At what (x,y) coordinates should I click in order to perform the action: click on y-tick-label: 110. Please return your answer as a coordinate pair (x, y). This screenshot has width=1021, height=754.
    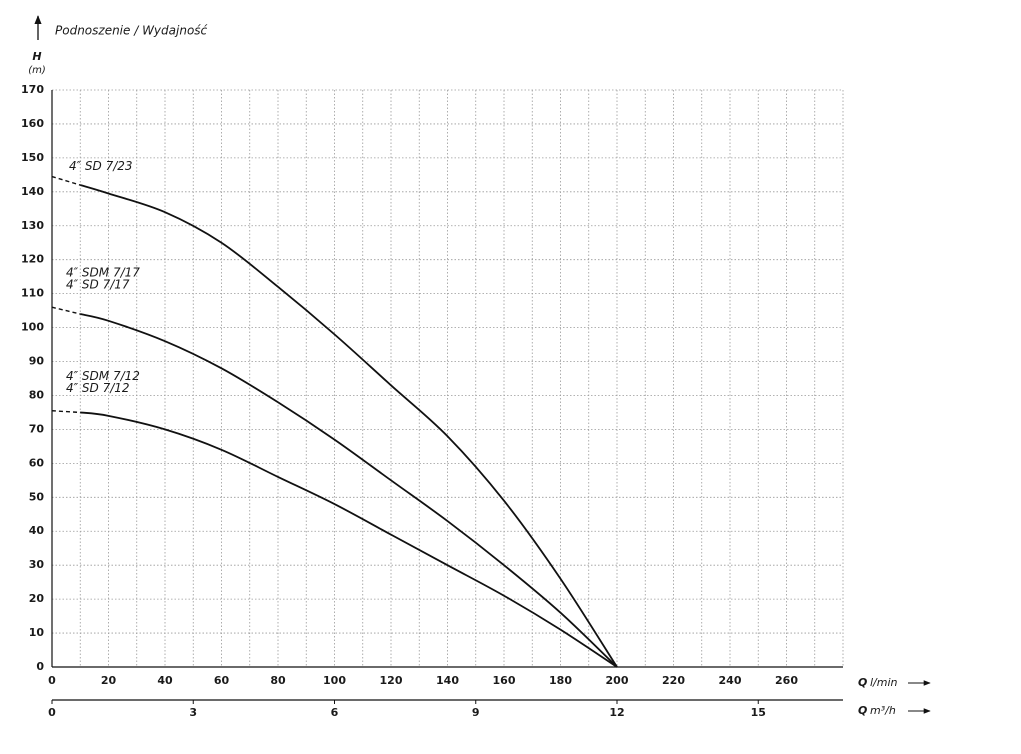
    Looking at the image, I should click on (32, 293).